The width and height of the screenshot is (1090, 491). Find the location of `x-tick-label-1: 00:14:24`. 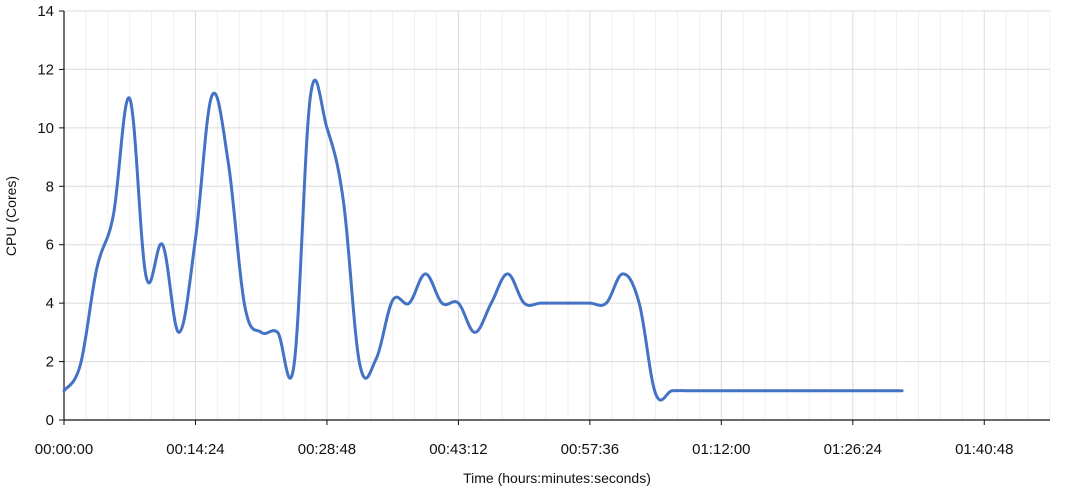

x-tick-label-1: 00:14:24 is located at coordinates (195, 449).